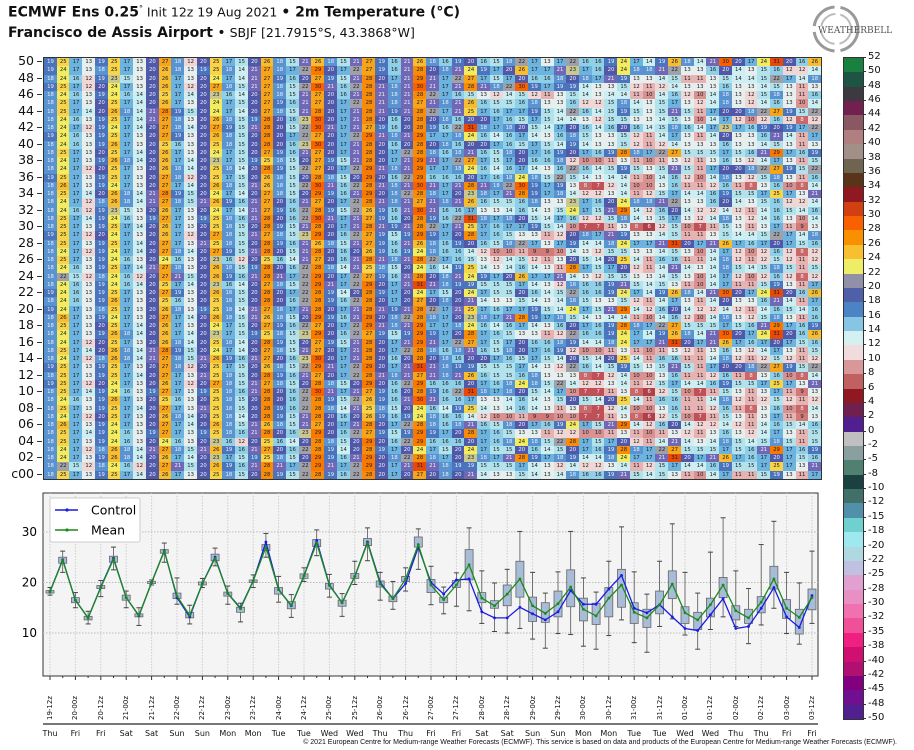 The height and width of the screenshot is (750, 914). I want to click on weatherbell-logo: WEATHERBELL, so click(852, 29).